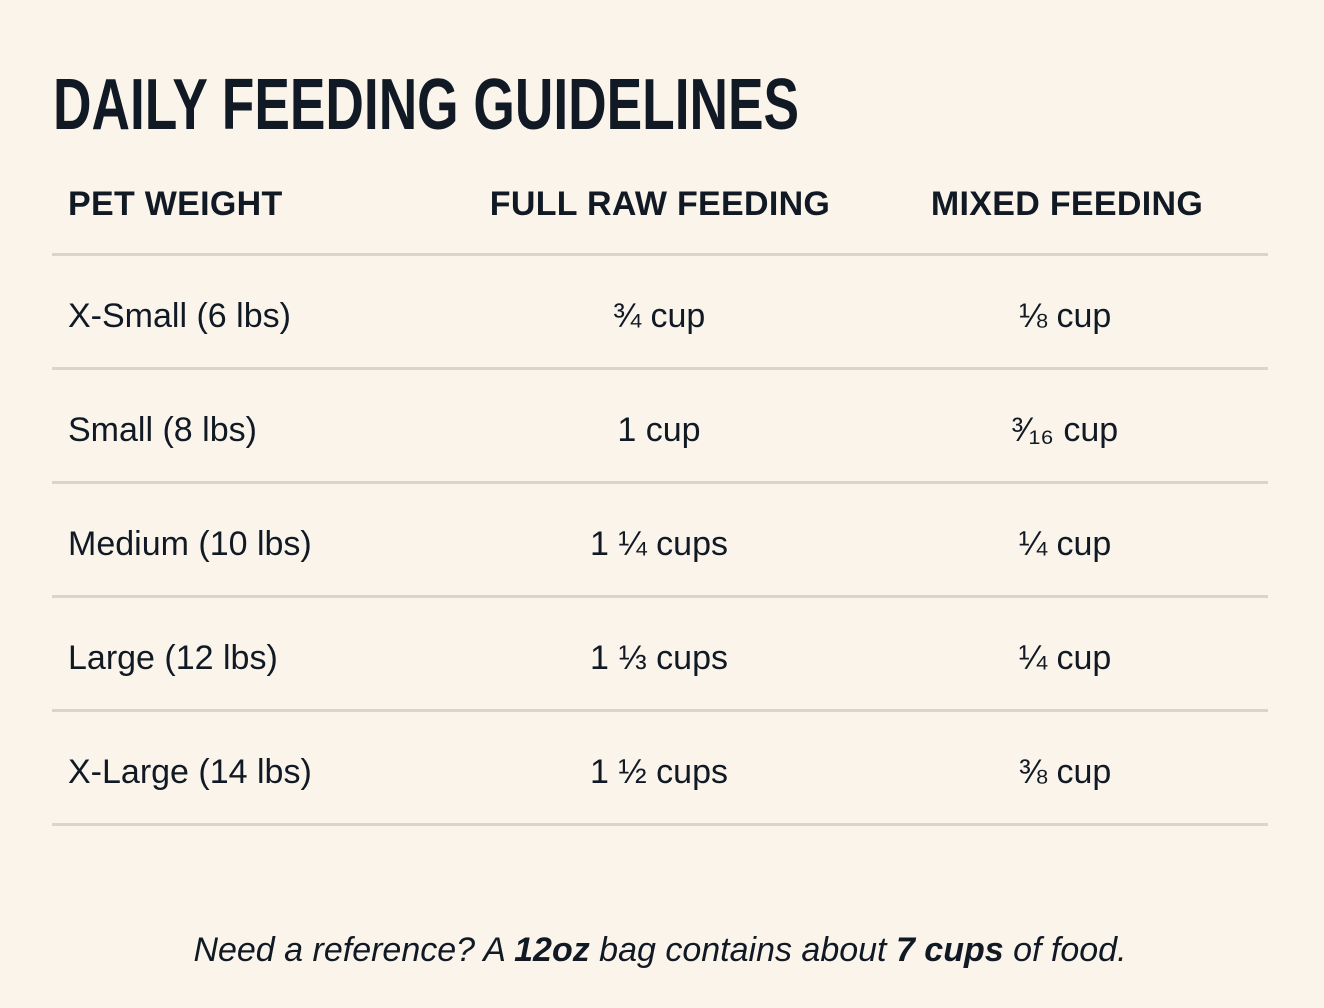 This screenshot has width=1324, height=1008. Describe the element at coordinates (1065, 316) in the screenshot. I see `cell-mixed-amount: ⅛ cup` at that location.